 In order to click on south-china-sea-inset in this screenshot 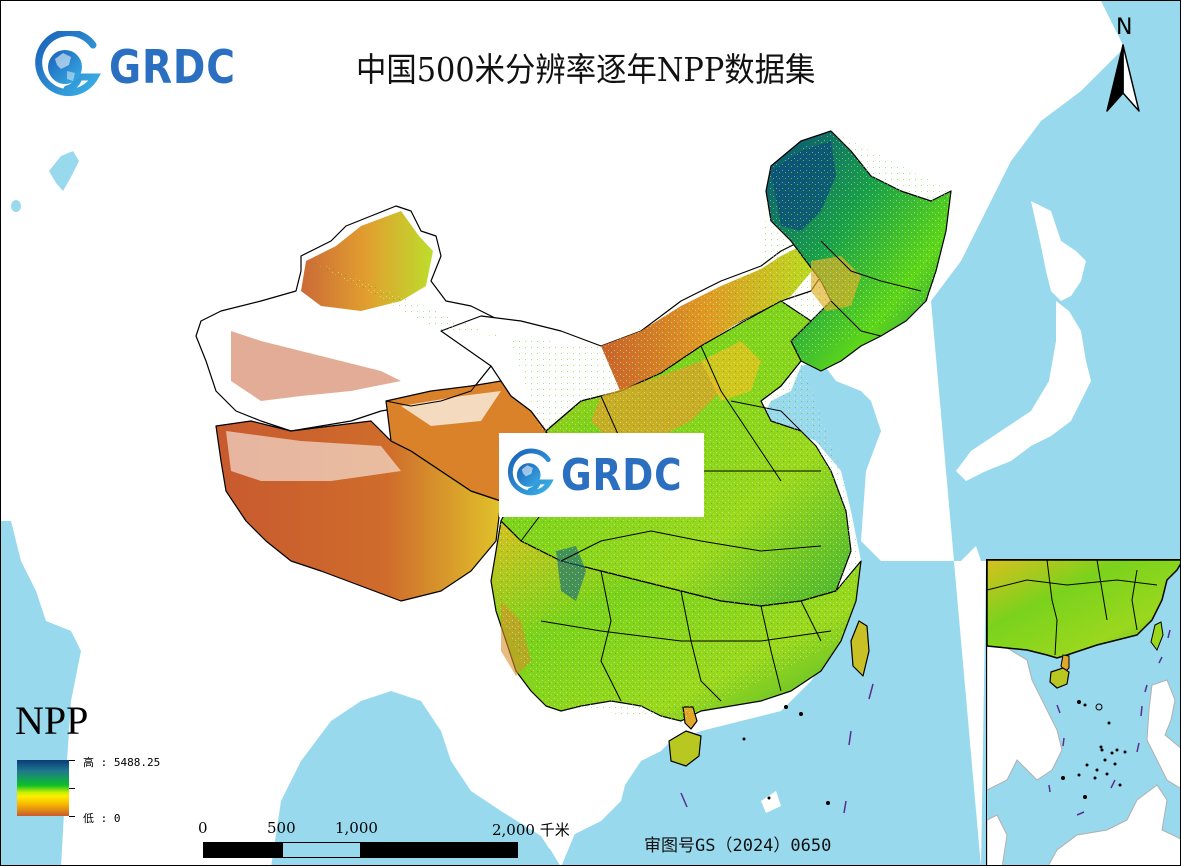, I will do `click(1083, 712)`.